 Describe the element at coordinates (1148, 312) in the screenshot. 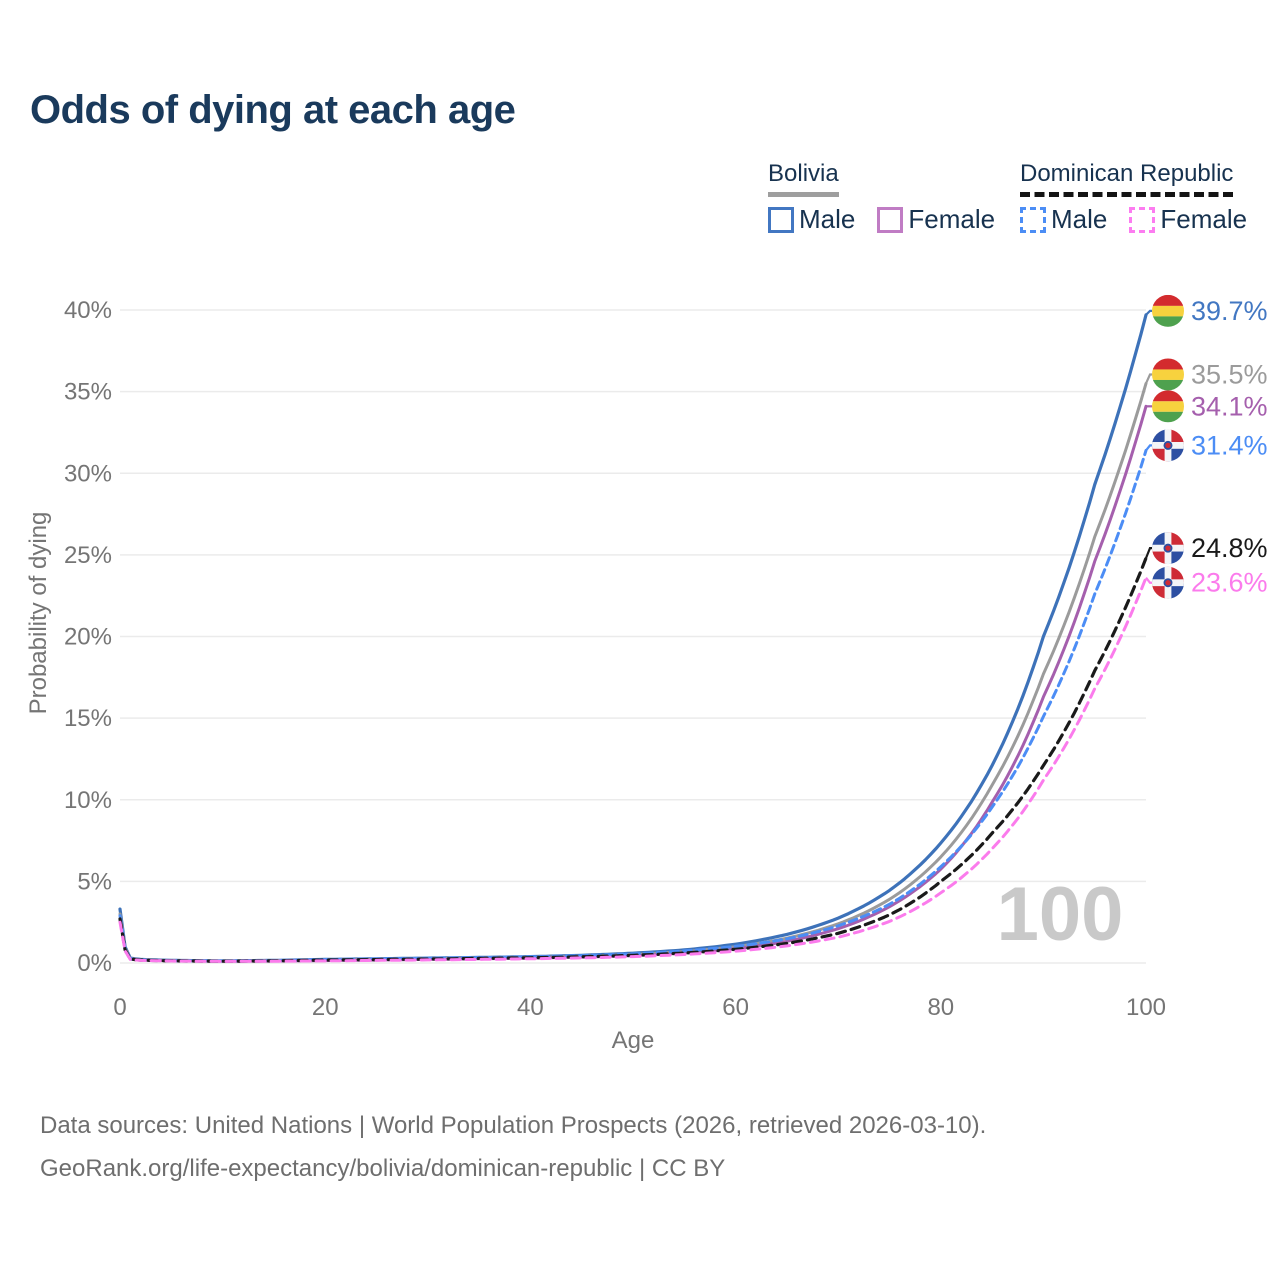

I see `label-connector-bolivia-male` at that location.